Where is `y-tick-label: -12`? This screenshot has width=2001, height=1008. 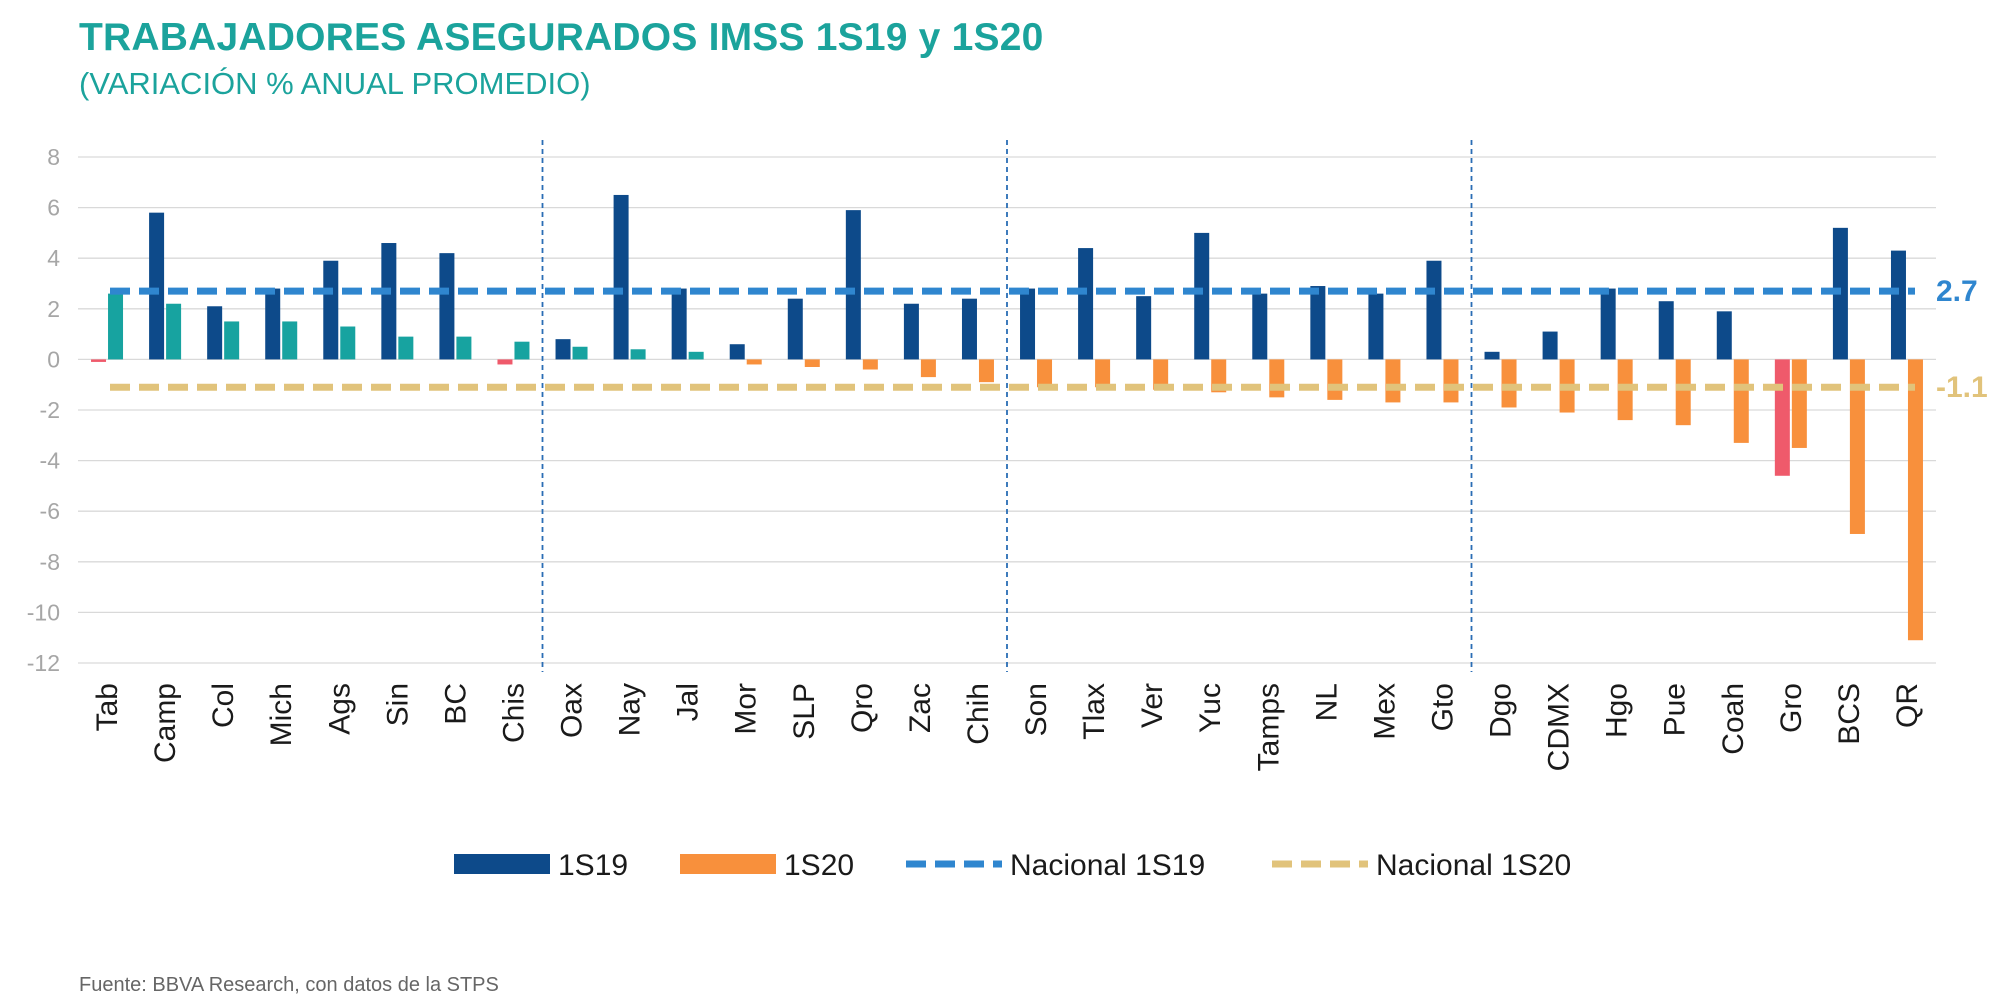 y-tick-label: -12 is located at coordinates (43, 663).